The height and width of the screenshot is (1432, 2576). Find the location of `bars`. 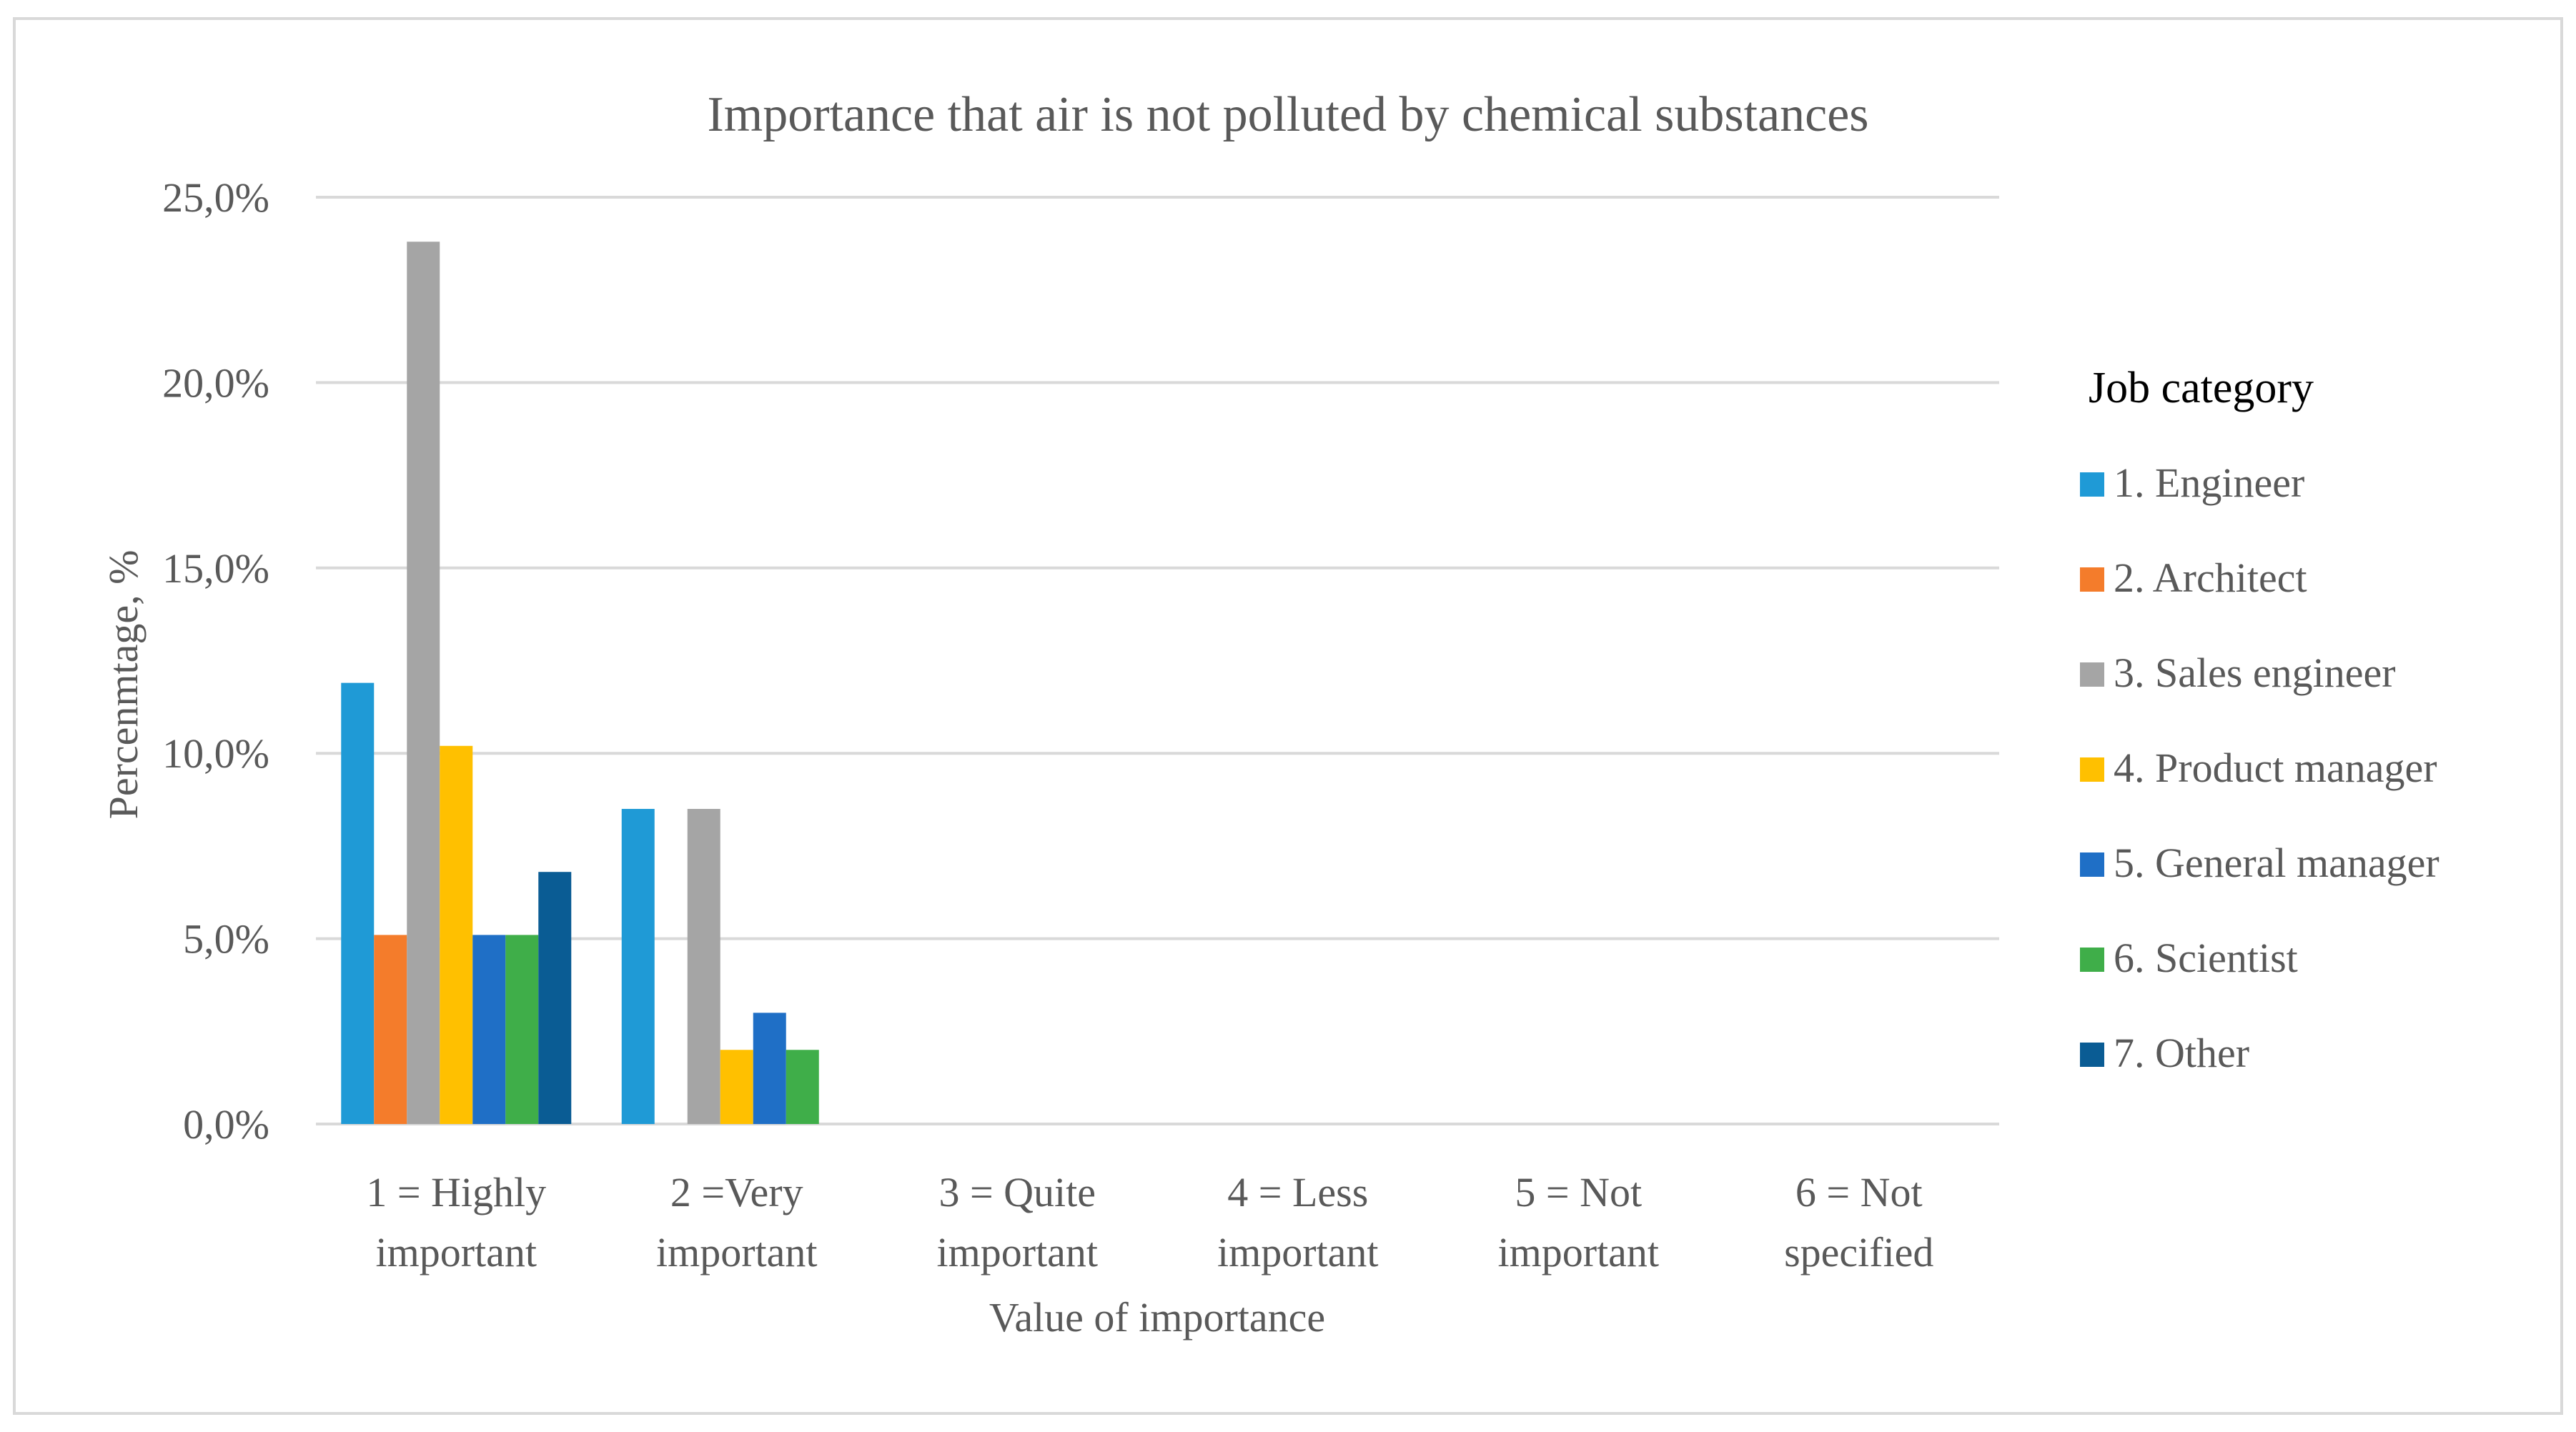

bars is located at coordinates (580, 683).